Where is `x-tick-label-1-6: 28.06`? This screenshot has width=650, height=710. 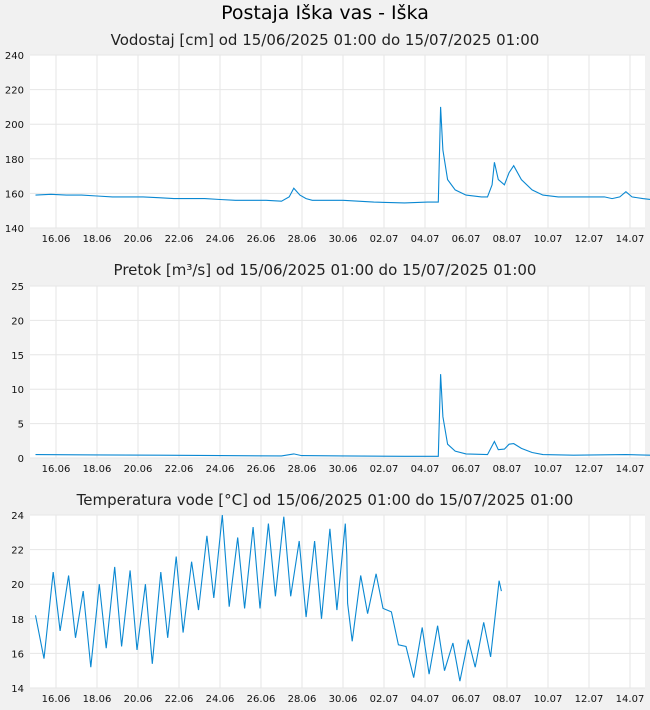 x-tick-label-1-6: 28.06 is located at coordinates (302, 469).